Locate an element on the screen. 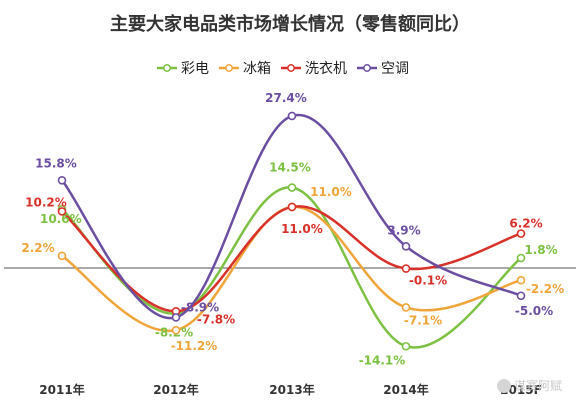 This screenshot has width=580, height=404. data-label: 14.5% is located at coordinates (290, 168).